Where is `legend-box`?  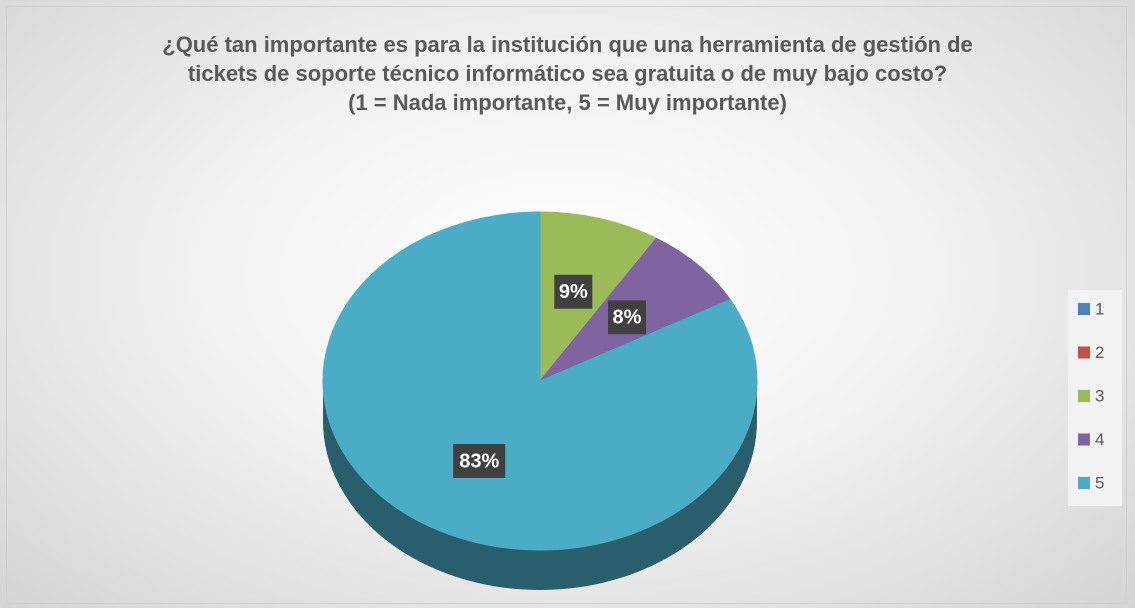 legend-box is located at coordinates (1095, 398).